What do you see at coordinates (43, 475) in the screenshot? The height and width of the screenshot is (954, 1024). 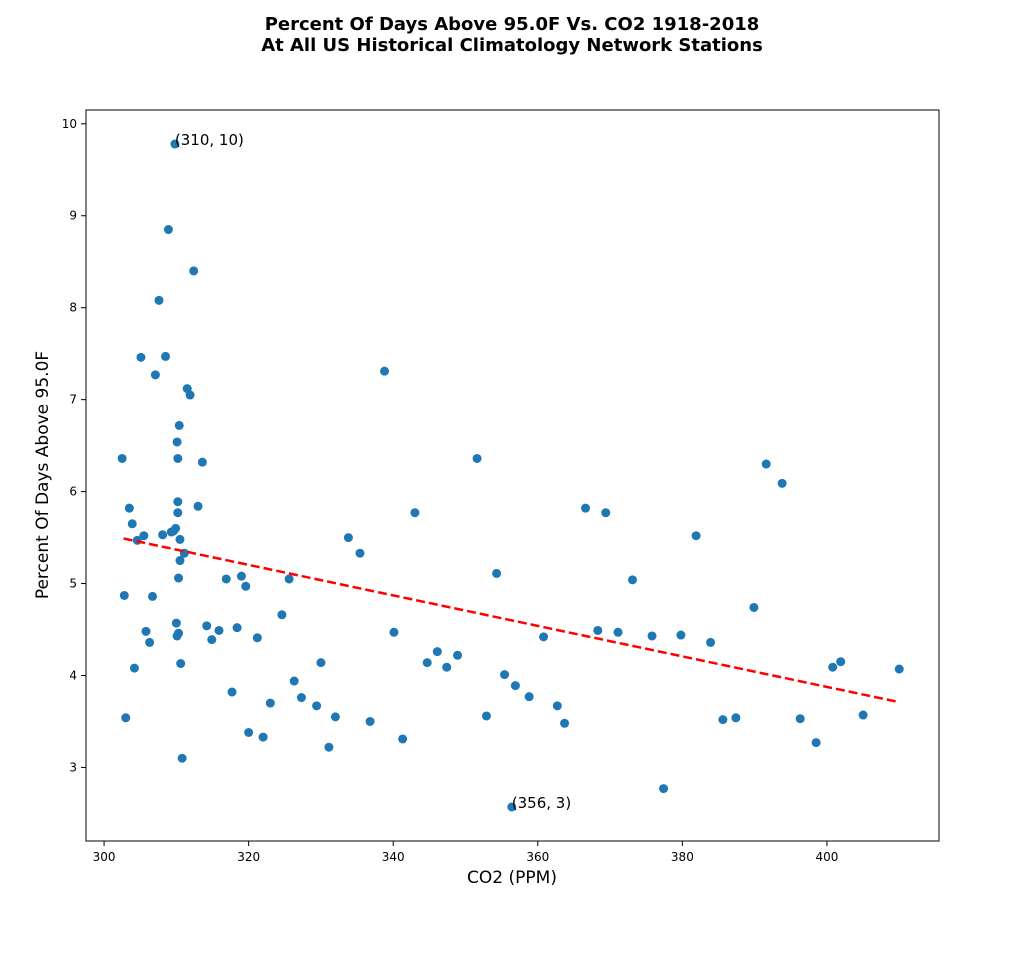 I see `y-axis-label: Percent Of Days Above 95.0F` at bounding box center [43, 475].